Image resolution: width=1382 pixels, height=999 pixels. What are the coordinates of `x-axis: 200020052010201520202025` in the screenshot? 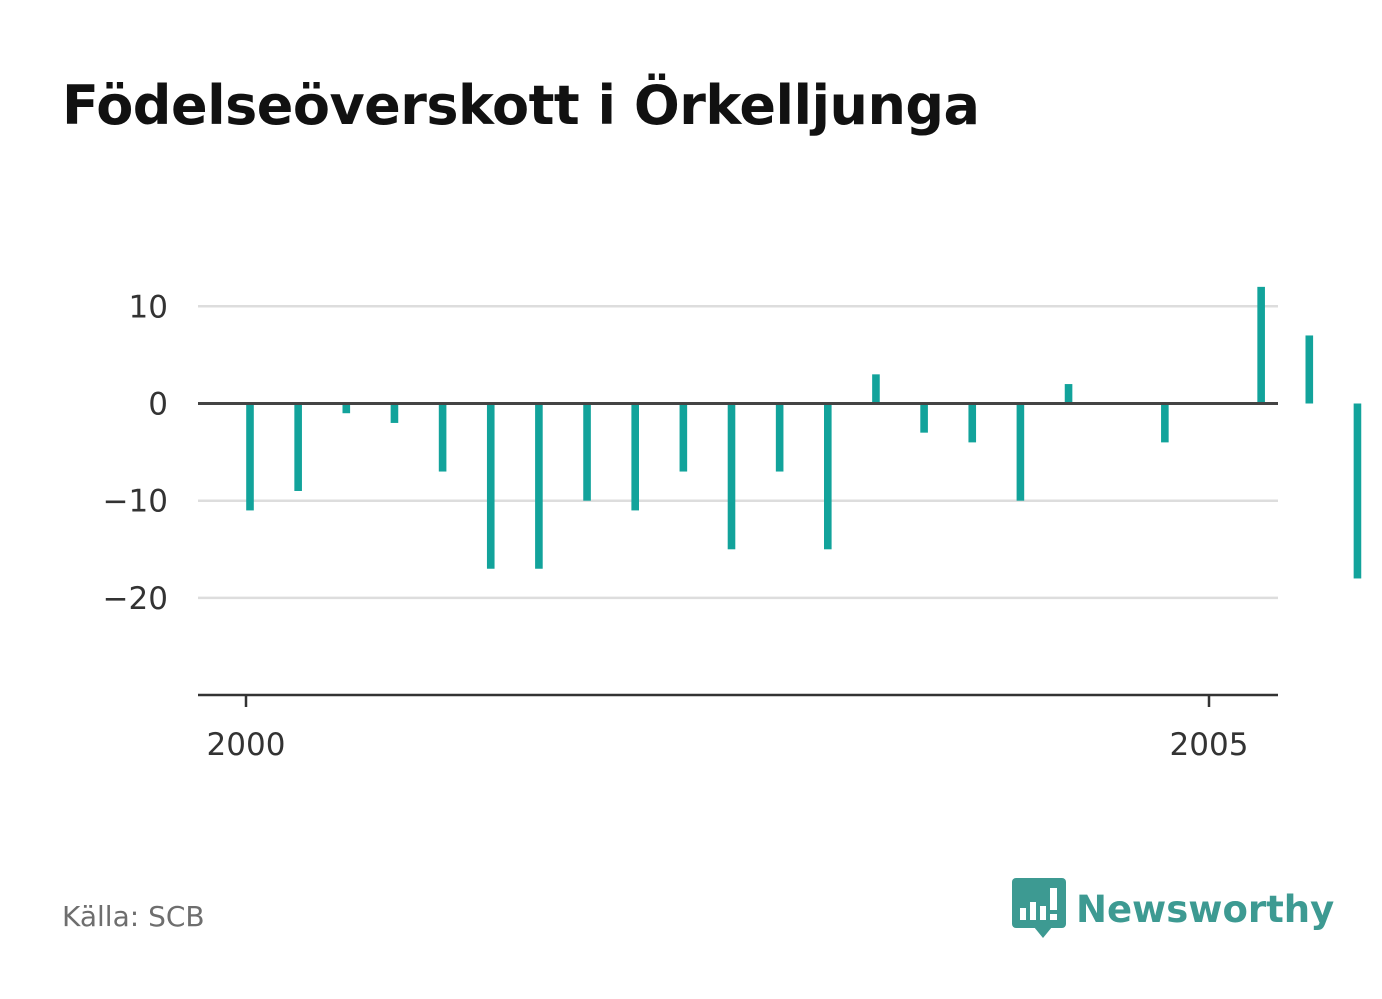 It's located at (738, 728).